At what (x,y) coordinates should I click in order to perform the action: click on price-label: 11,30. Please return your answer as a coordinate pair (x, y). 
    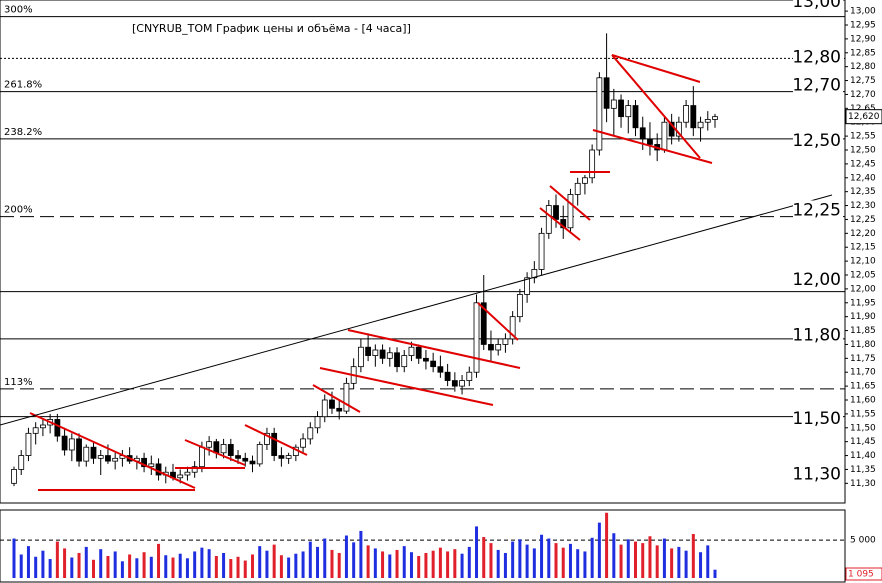
    Looking at the image, I should click on (816, 474).